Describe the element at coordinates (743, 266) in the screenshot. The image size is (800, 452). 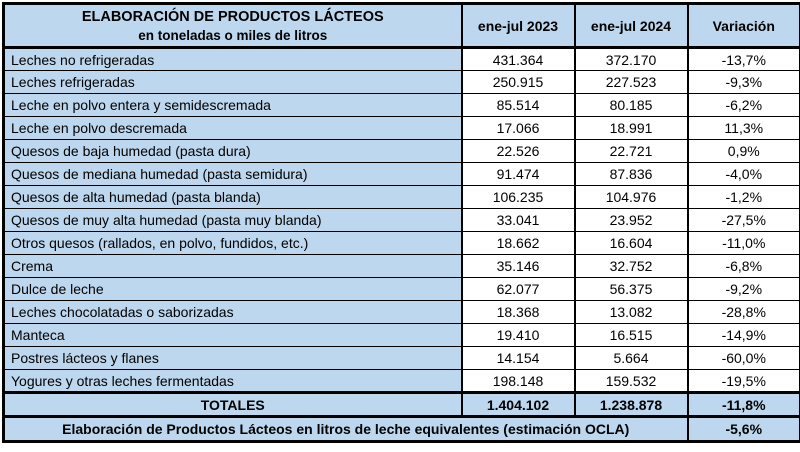
I see `variation-cell: -6,8%` at that location.